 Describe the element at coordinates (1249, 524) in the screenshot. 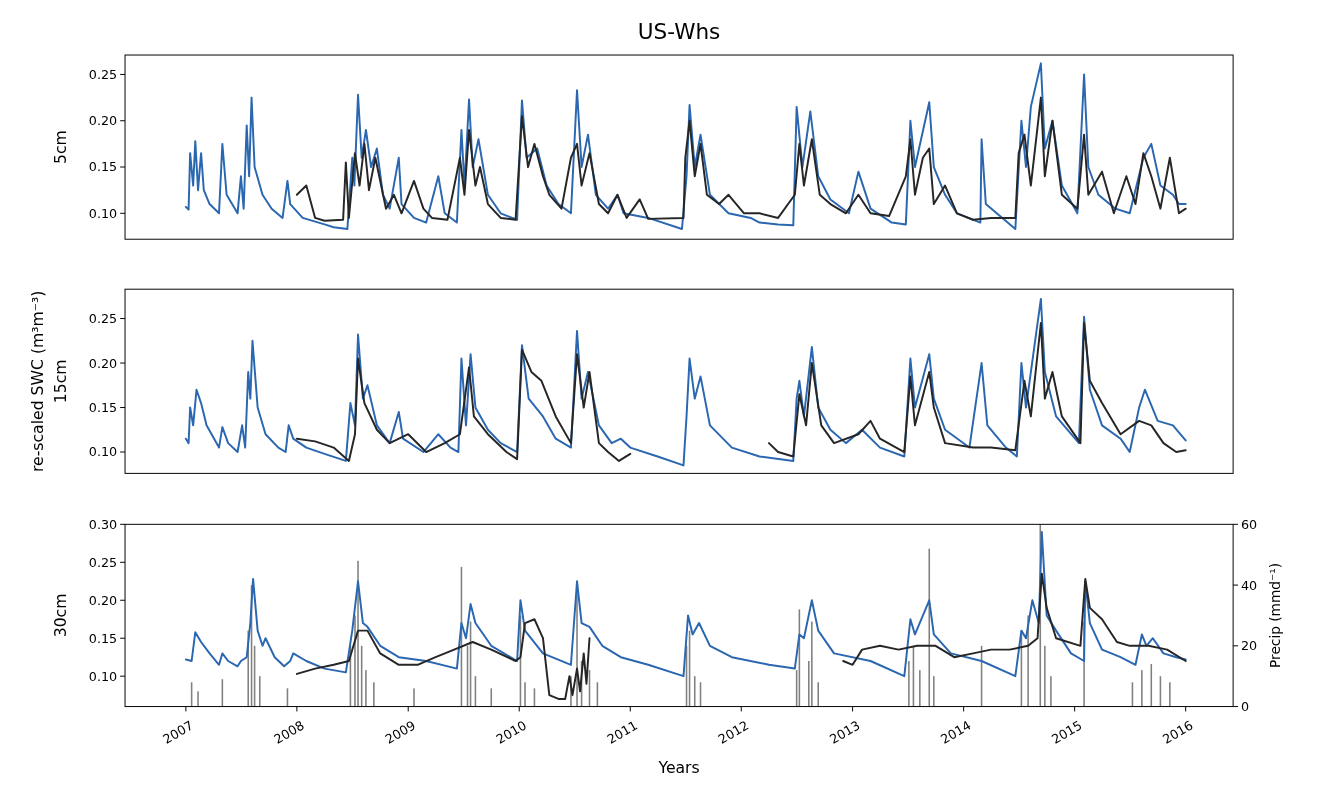

I see `y2-tick-label: 60` at that location.